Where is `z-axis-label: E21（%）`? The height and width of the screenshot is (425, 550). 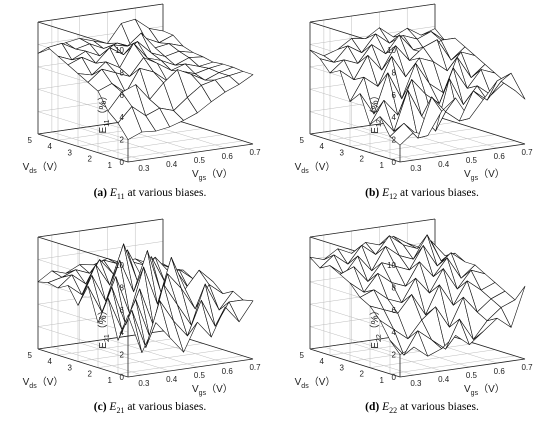 z-axis-label: E21（%） is located at coordinates (104, 326).